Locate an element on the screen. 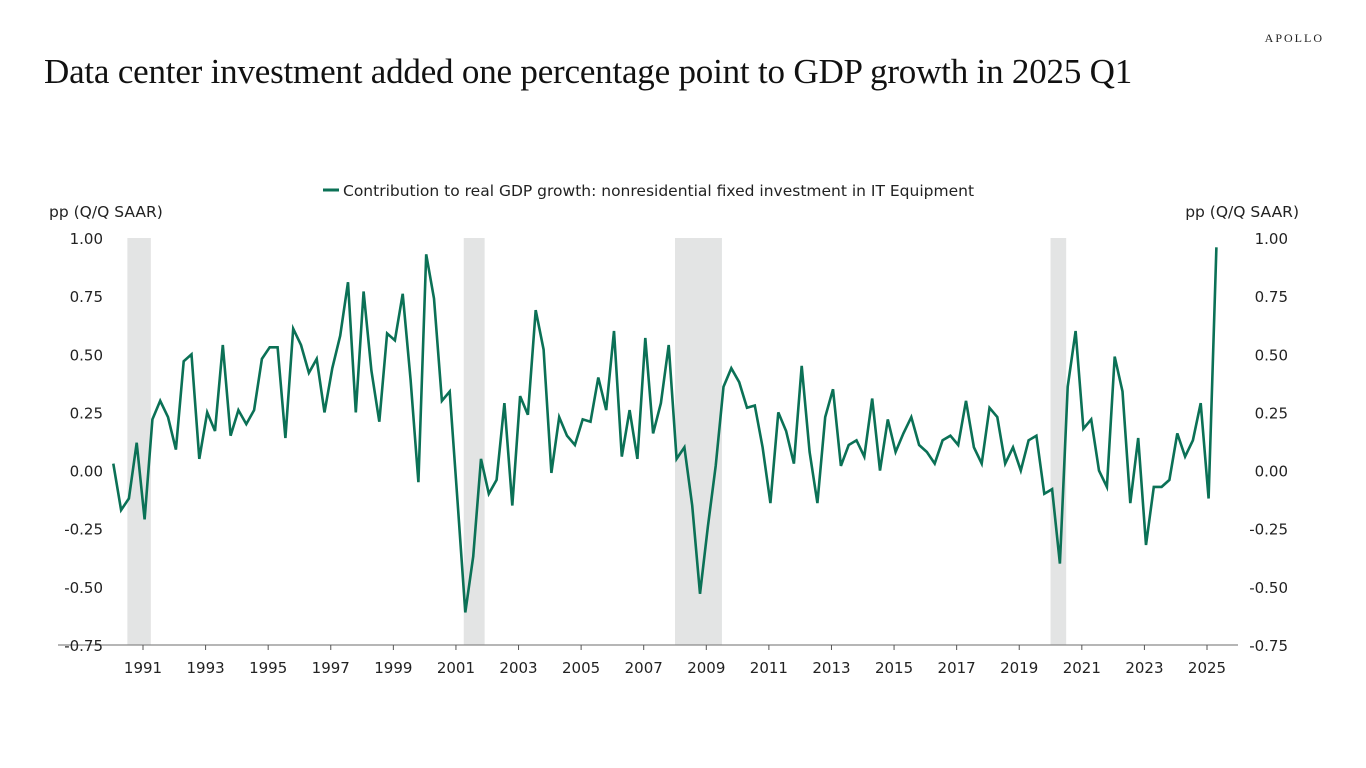  y-axis-right-label: pp (Q/Q SAAR) is located at coordinates (1242, 212).